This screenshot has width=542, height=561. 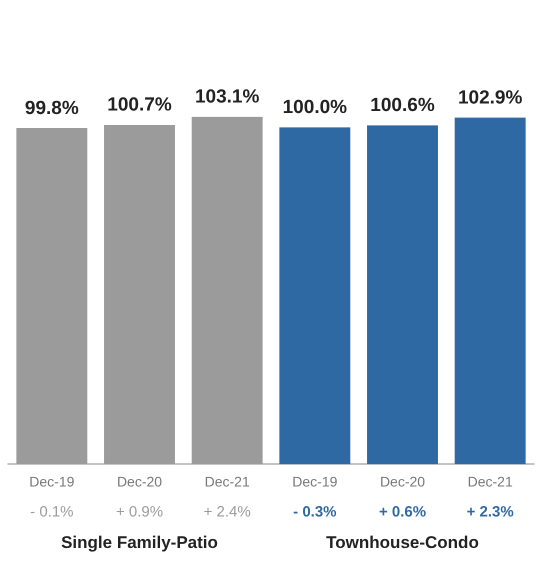 What do you see at coordinates (51, 108) in the screenshot?
I see `data-label: 99.8%` at bounding box center [51, 108].